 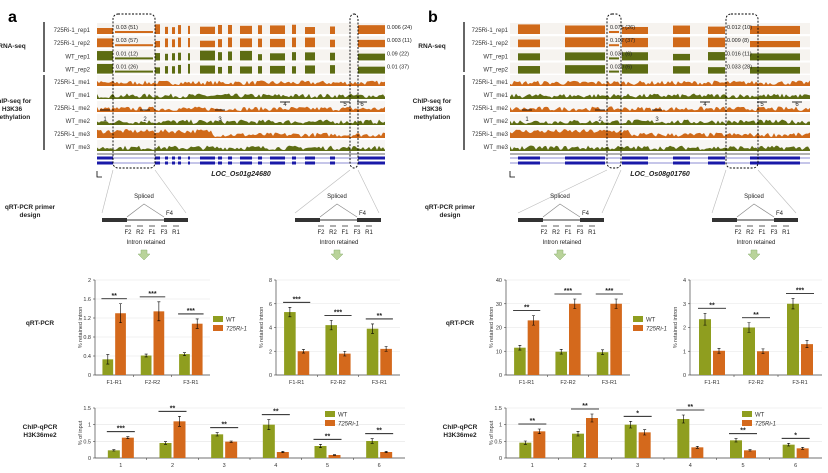 I want to click on x-tick-label: 5, so click(x=742, y=466).